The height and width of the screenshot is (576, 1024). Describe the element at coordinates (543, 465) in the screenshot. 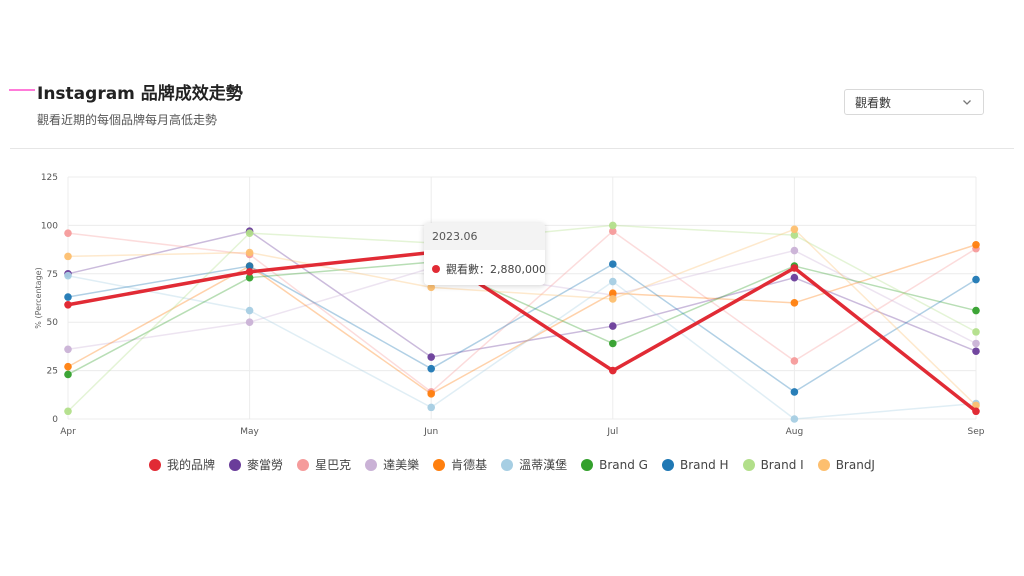

I see `legend-label: 溫蒂漢堡` at that location.